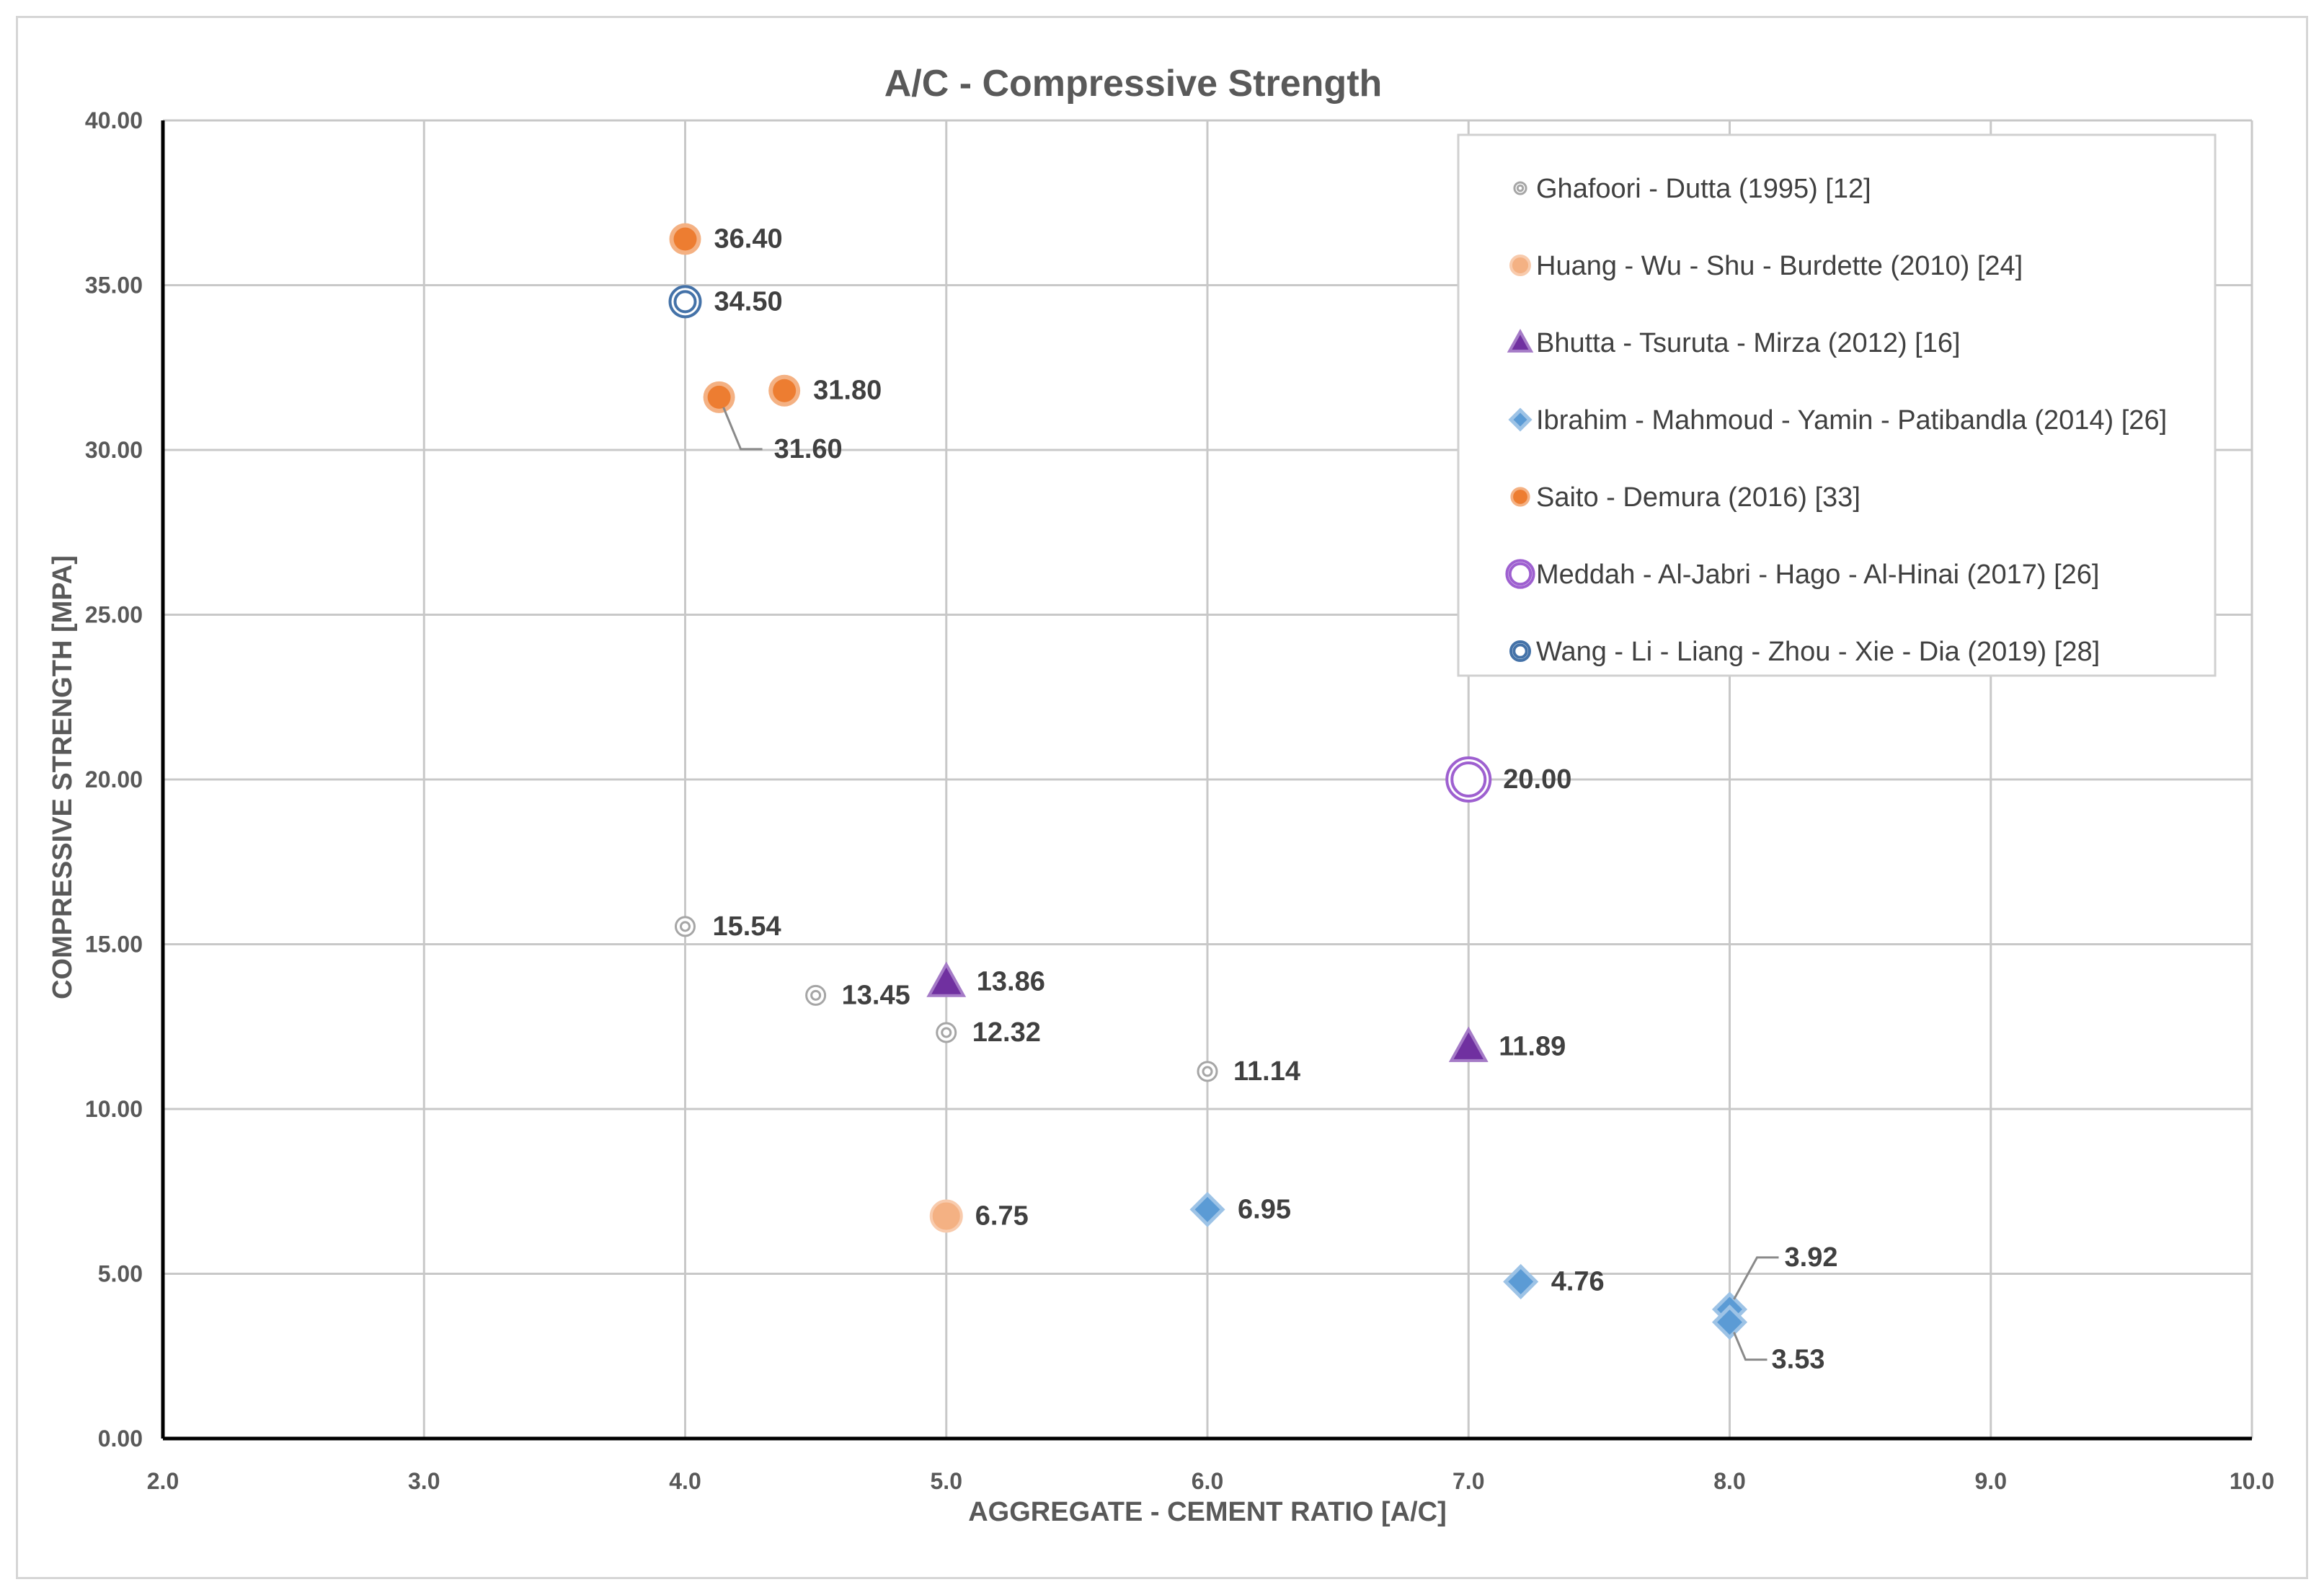 The image size is (2324, 1595). What do you see at coordinates (1991, 1481) in the screenshot?
I see `x-tick-label: 9.0` at bounding box center [1991, 1481].